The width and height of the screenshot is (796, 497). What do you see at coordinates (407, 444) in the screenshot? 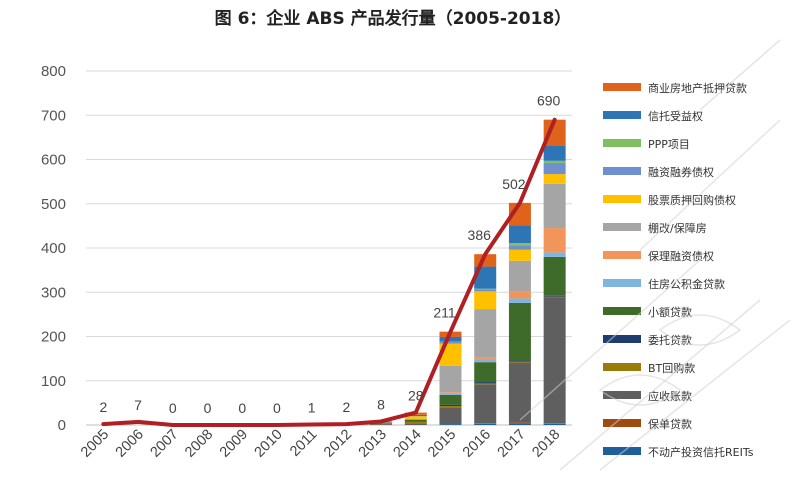
I see `x-tick-label: 2014` at bounding box center [407, 444].